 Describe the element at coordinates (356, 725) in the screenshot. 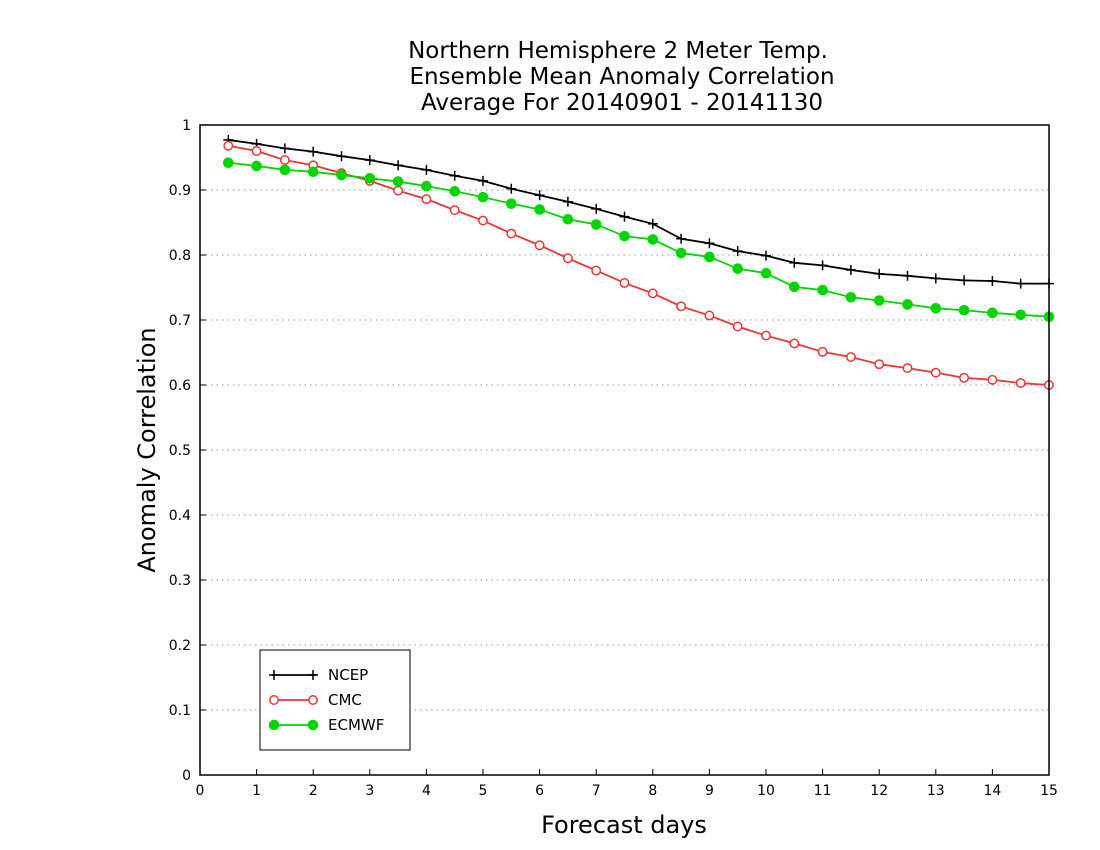

I see `legend-label: ECMWF` at that location.